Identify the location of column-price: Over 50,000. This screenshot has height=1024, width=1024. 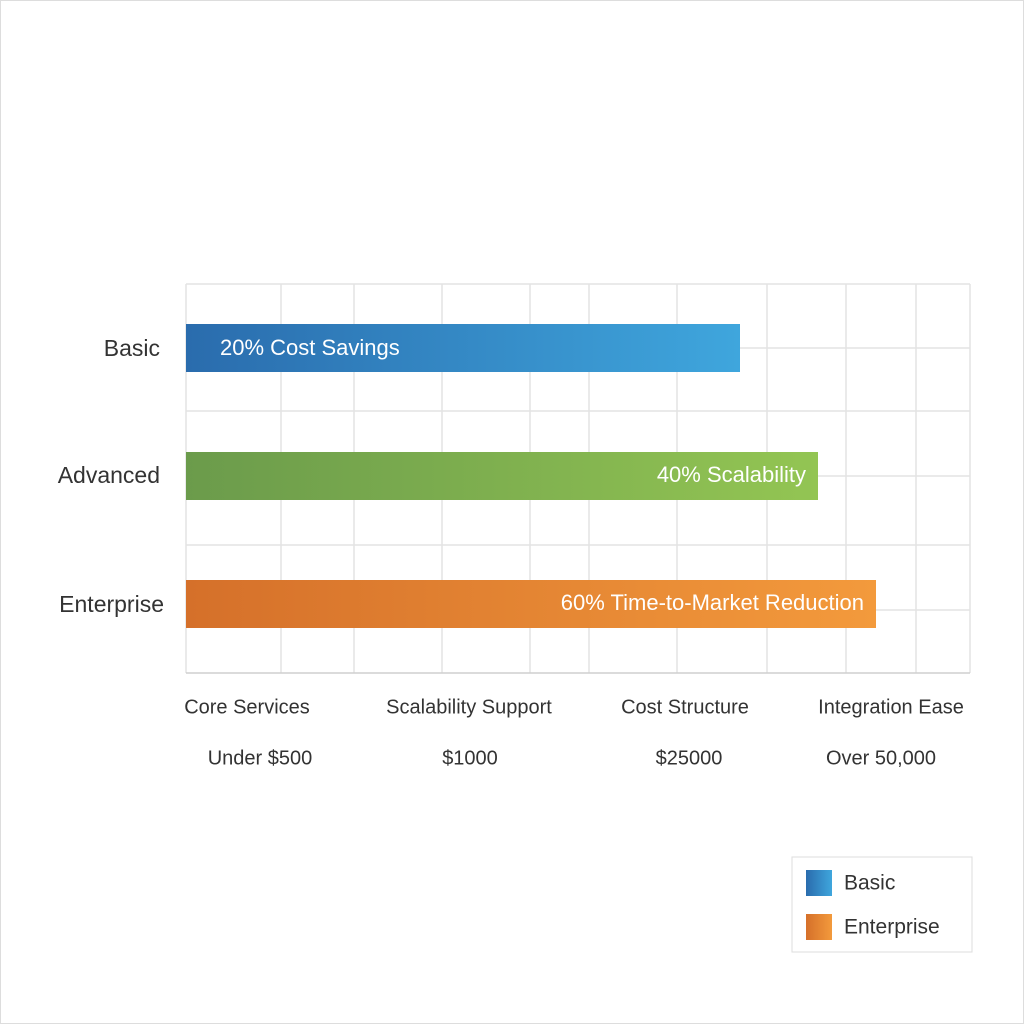
(881, 758).